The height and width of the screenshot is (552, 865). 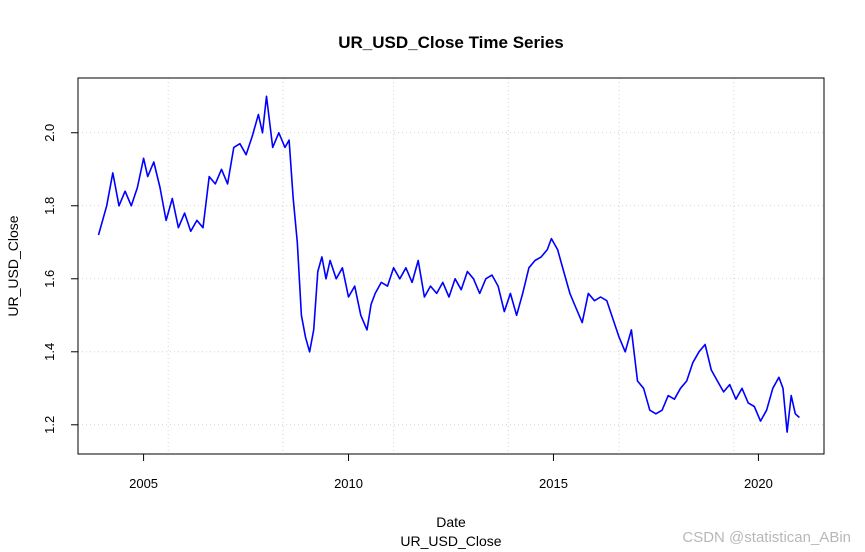 I want to click on x-axis: 2005 2010 2015 2020, so click(x=451, y=472).